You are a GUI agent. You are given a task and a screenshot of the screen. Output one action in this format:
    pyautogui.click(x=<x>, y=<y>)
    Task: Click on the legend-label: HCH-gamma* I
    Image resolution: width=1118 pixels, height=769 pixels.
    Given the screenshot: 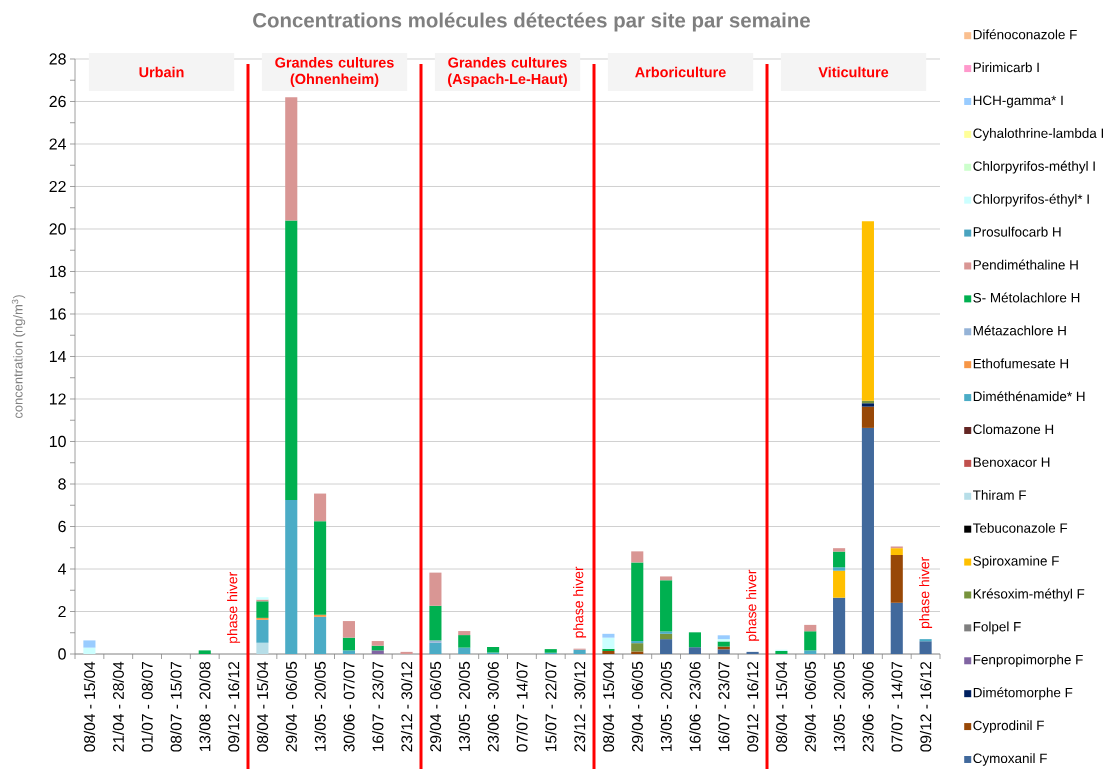 What is the action you would take?
    pyautogui.click(x=1018, y=101)
    